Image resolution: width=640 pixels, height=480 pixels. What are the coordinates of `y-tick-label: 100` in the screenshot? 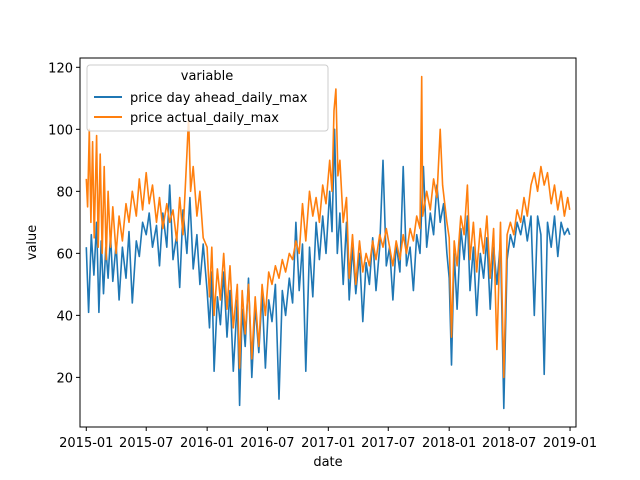 It's located at (60, 130).